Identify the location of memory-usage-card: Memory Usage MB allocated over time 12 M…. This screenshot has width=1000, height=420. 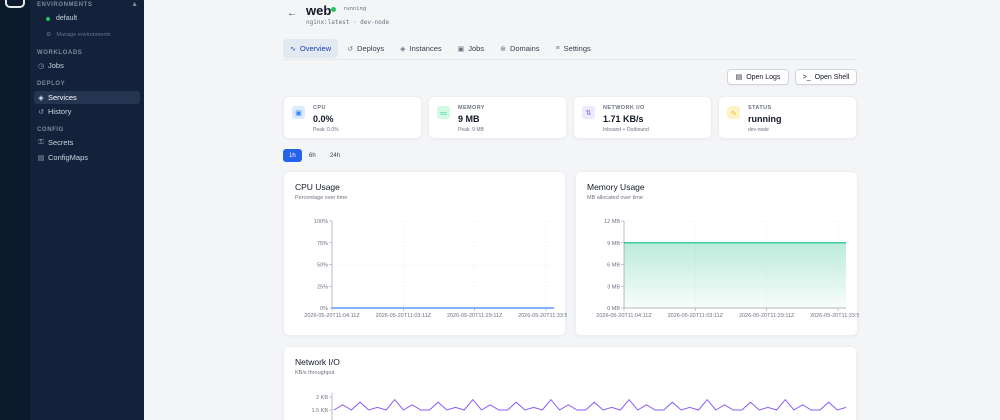
(717, 253).